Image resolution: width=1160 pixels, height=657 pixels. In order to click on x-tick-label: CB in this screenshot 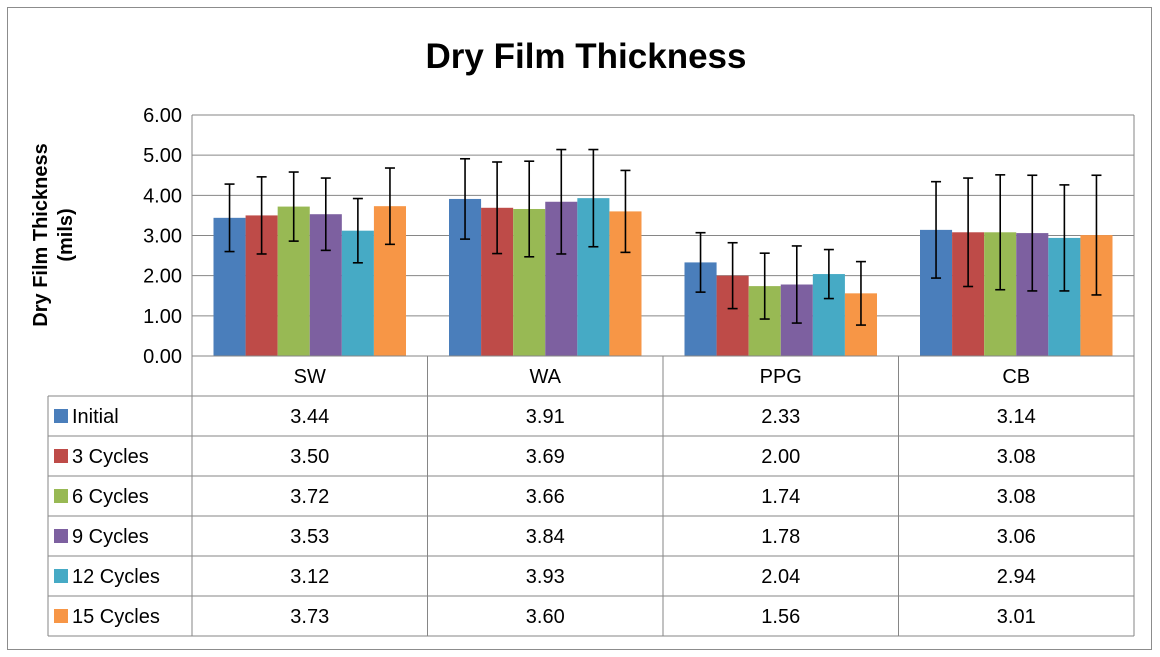, I will do `click(1016, 377)`.